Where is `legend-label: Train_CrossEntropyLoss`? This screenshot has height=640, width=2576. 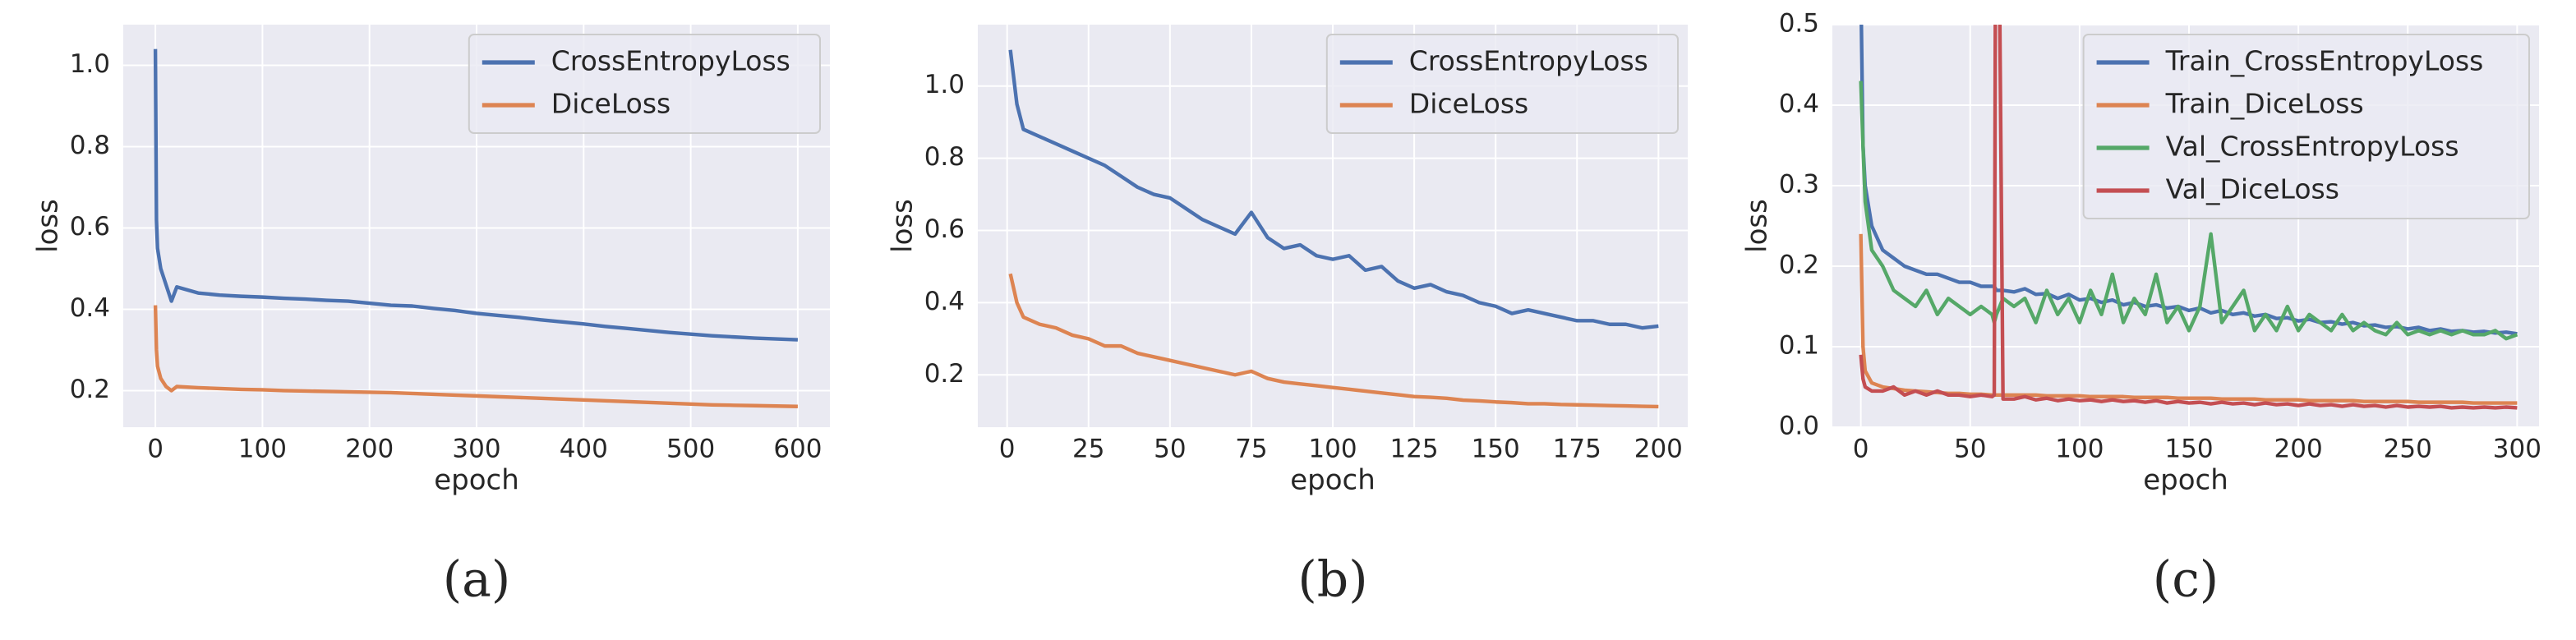 legend-label: Train_CrossEntropyLoss is located at coordinates (2324, 61).